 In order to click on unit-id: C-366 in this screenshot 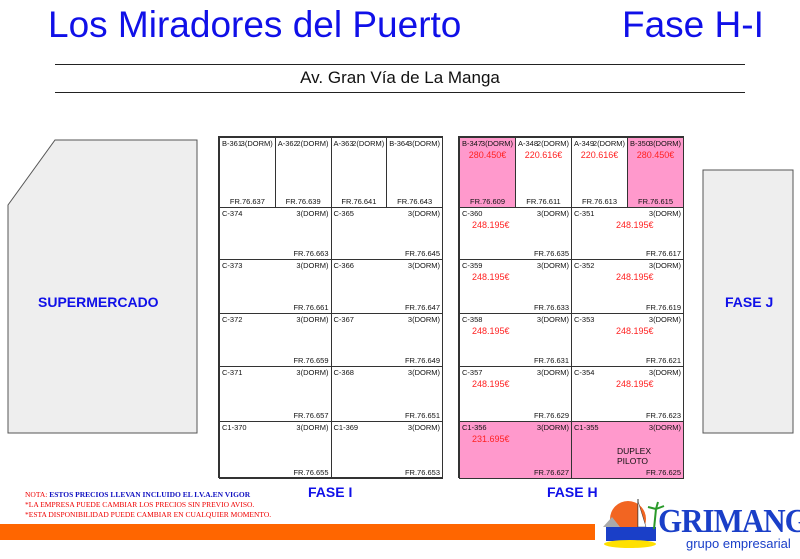, I will do `click(343, 265)`.